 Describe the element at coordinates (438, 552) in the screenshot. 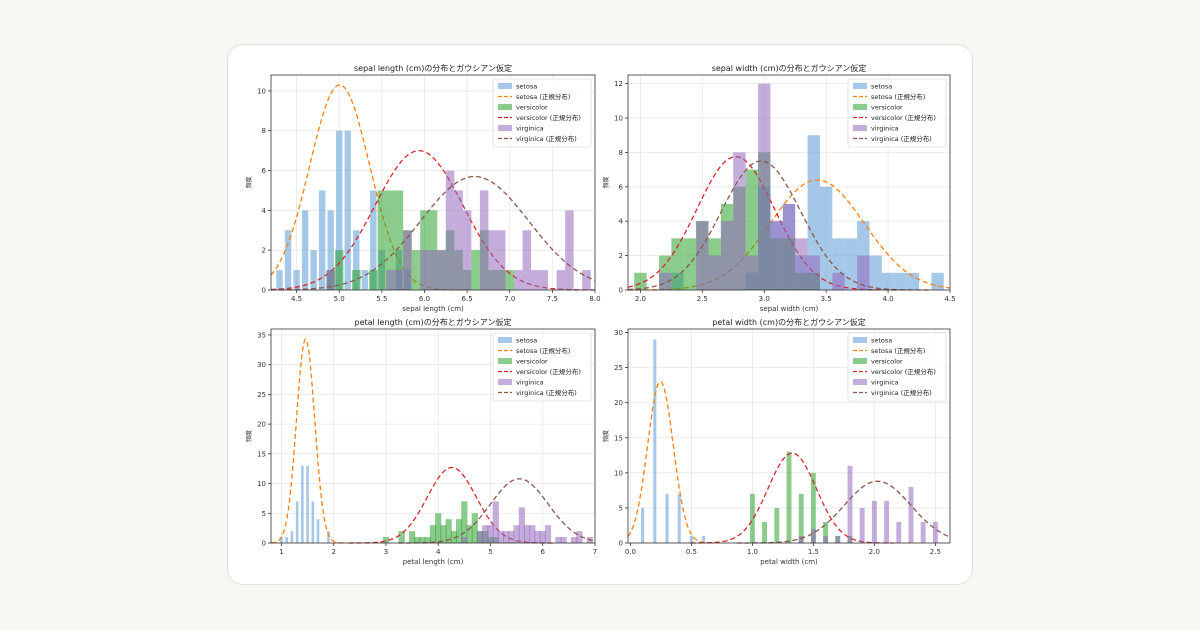

I see `x-tick-label: 4` at that location.